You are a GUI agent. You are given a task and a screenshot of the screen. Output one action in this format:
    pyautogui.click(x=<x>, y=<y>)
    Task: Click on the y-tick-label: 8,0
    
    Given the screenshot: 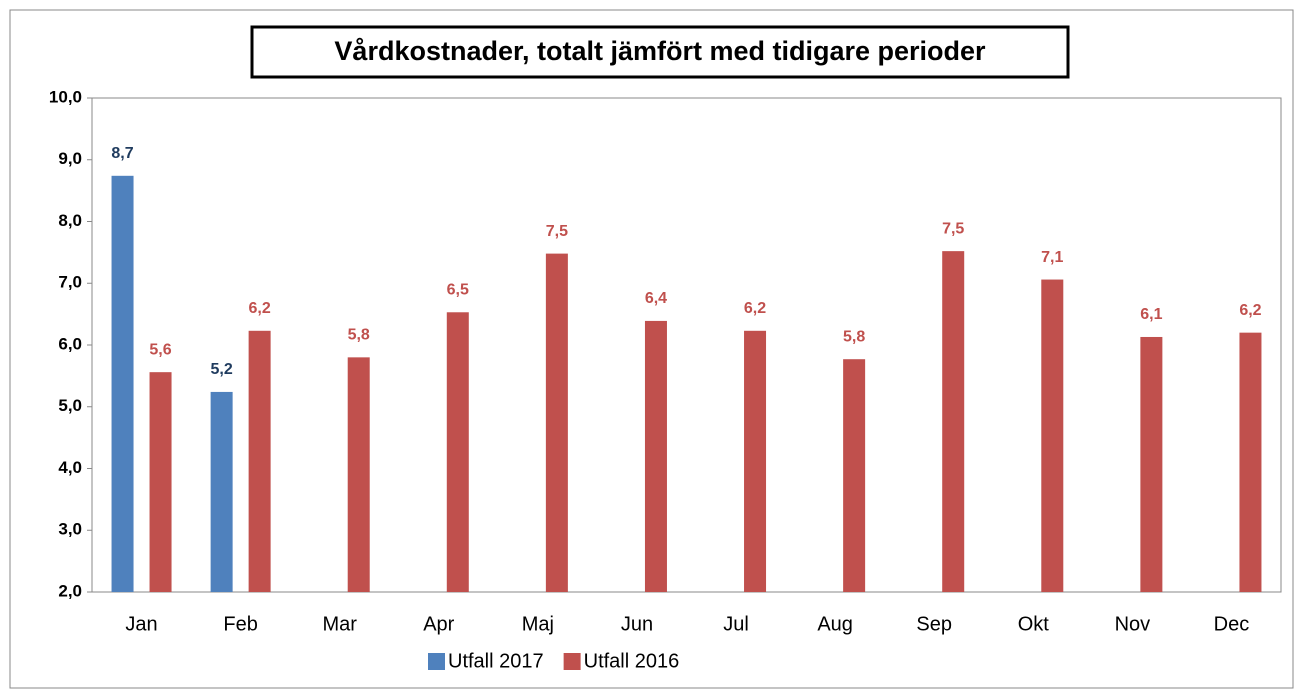 What is the action you would take?
    pyautogui.click(x=70, y=220)
    